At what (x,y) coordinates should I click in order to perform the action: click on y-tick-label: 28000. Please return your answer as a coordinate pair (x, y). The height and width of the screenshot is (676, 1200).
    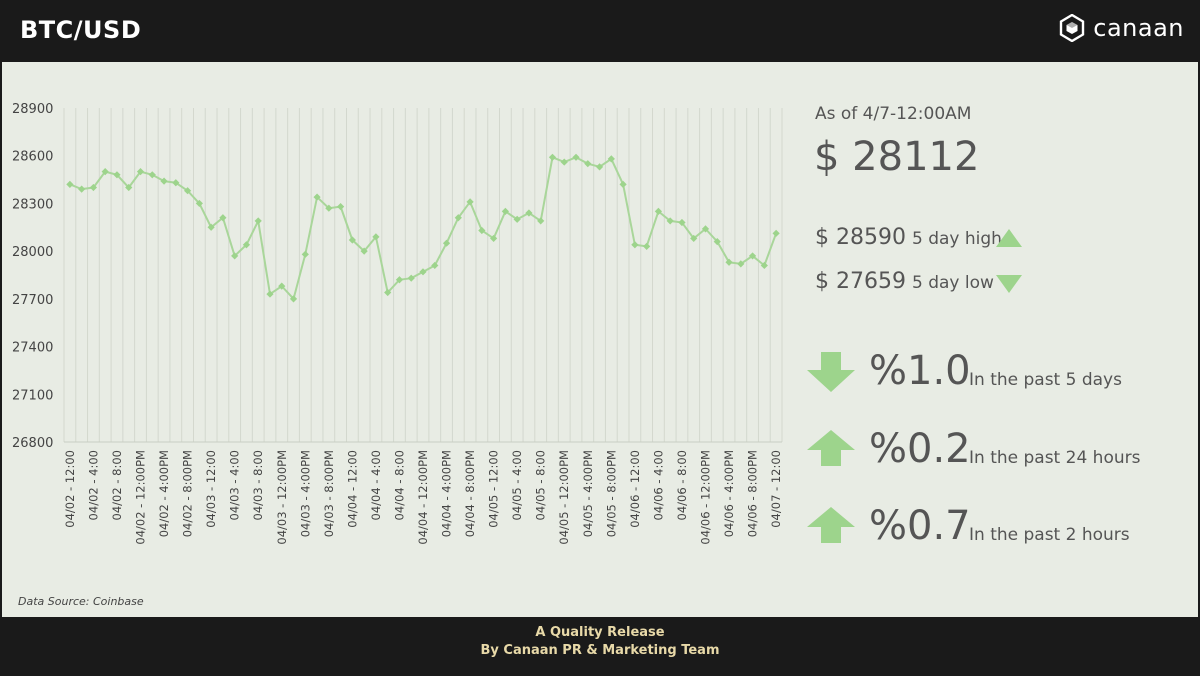
    Looking at the image, I should click on (32, 252).